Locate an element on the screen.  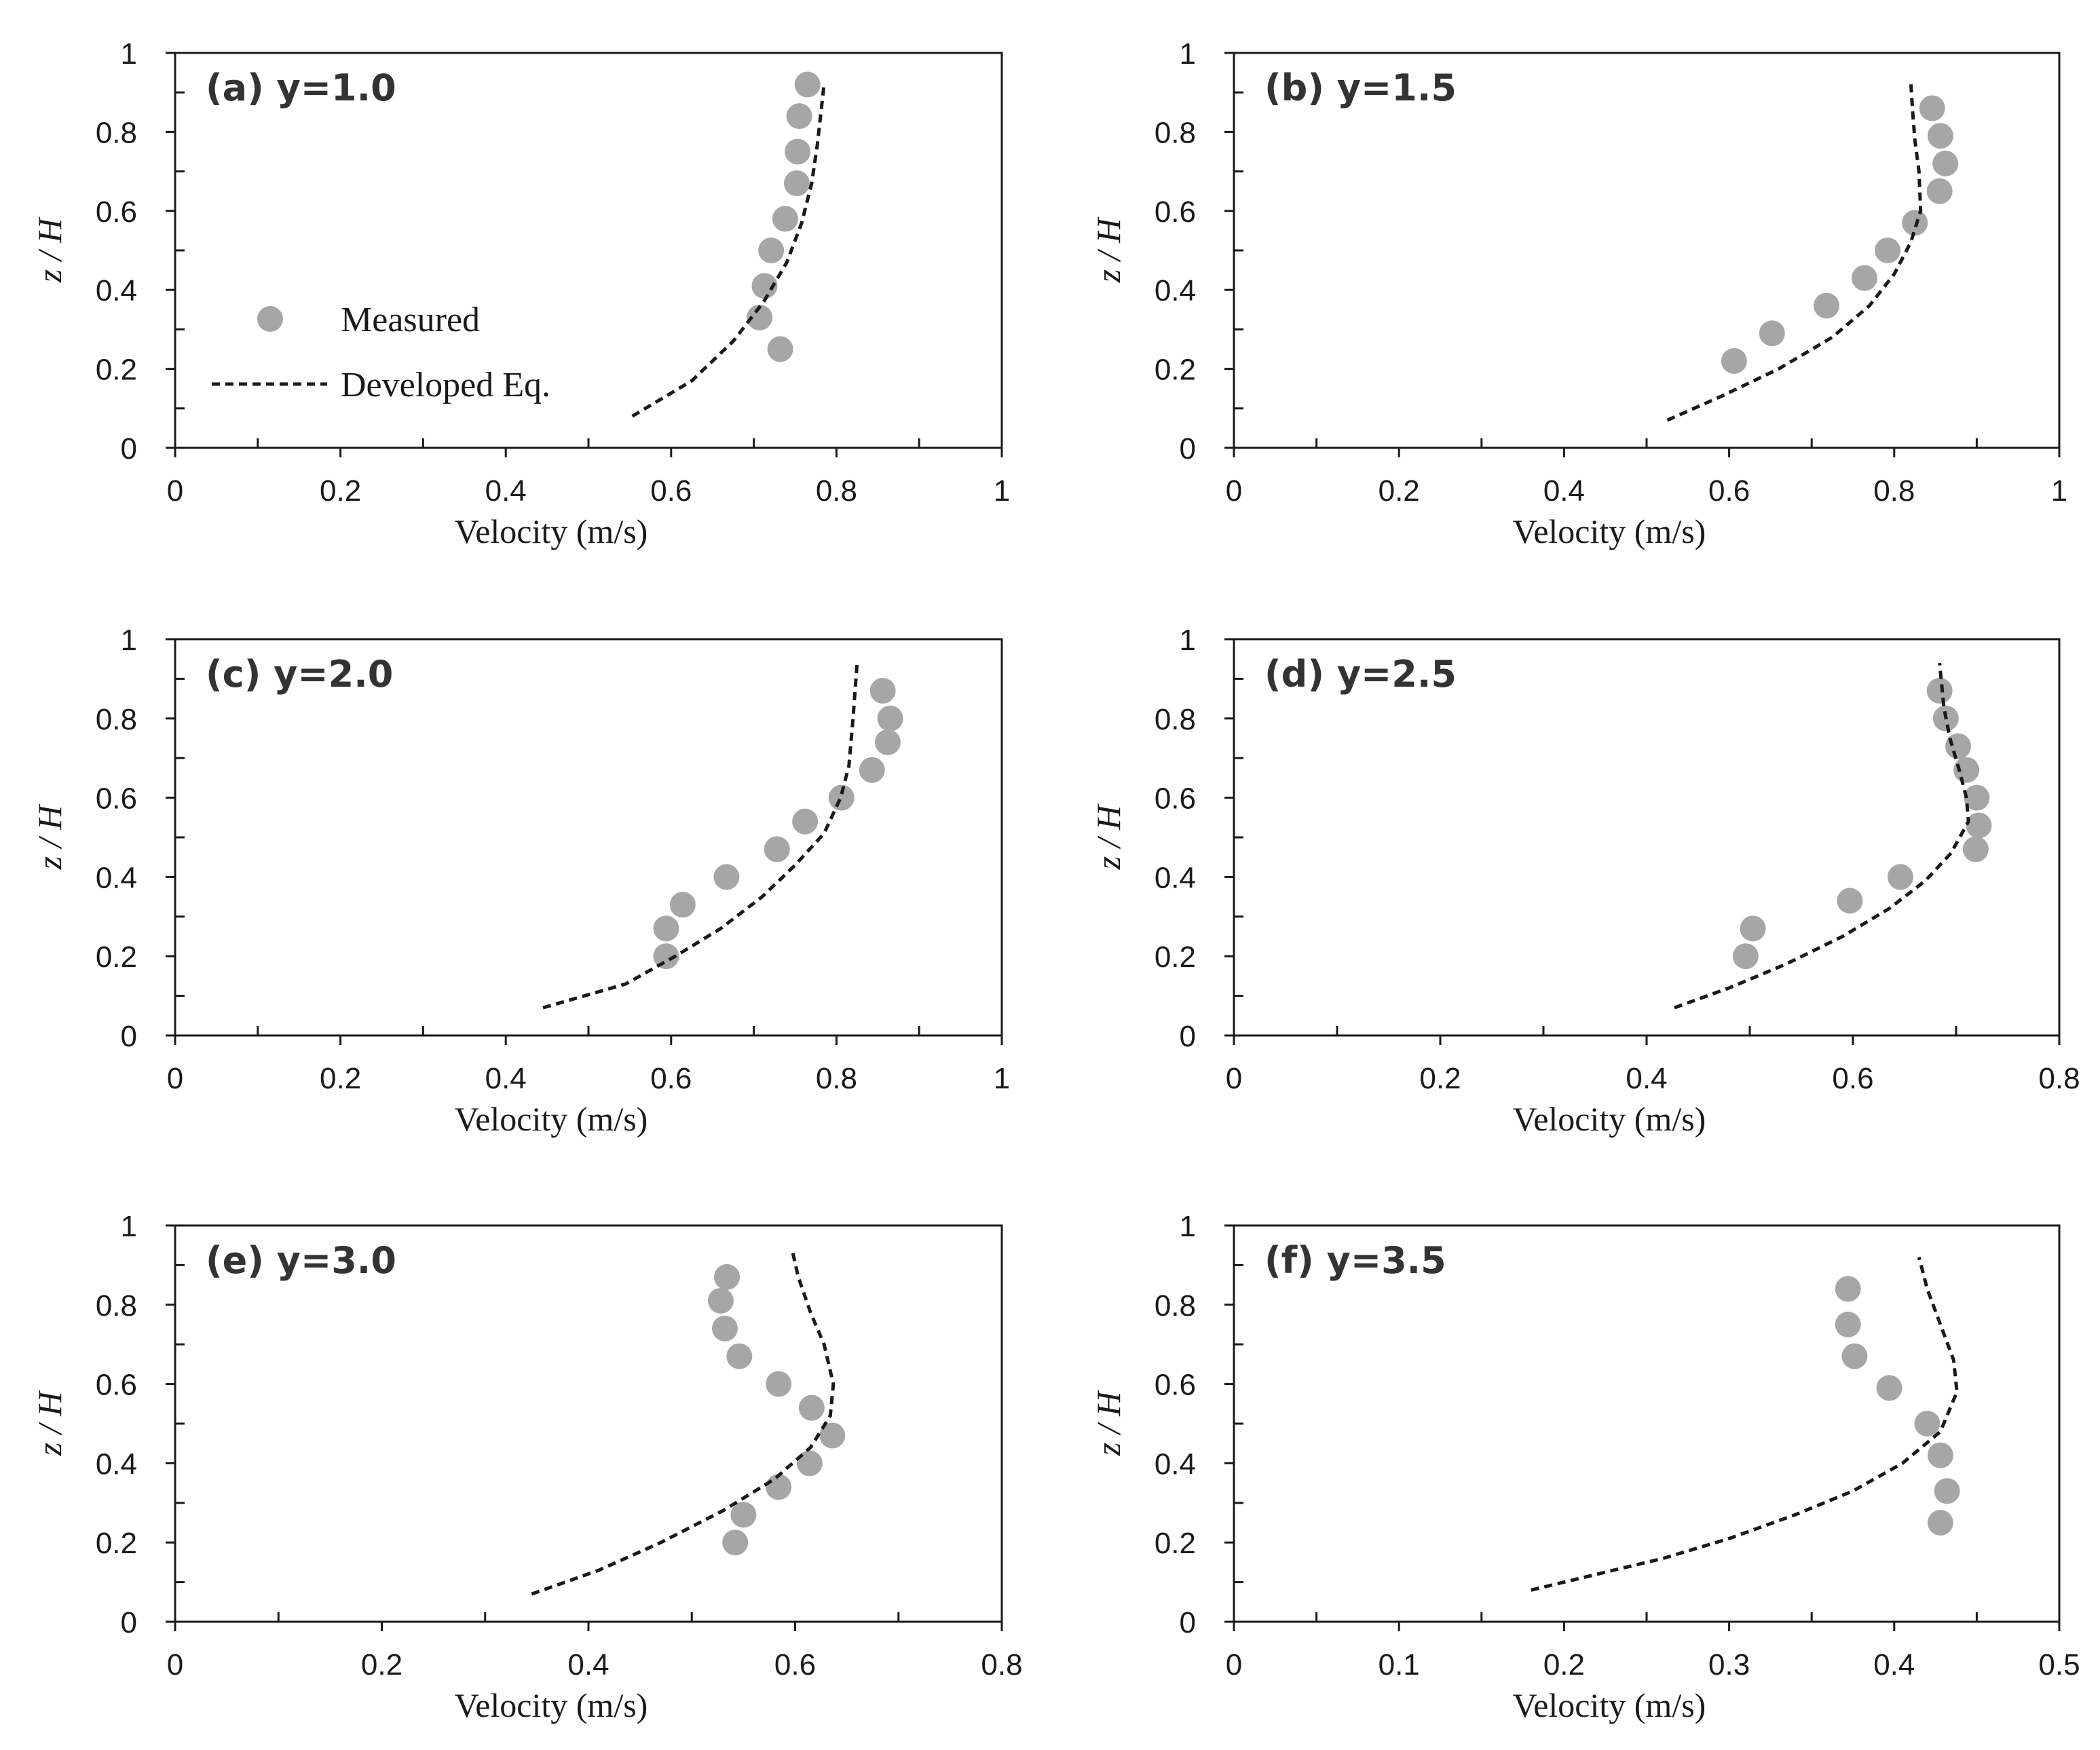
legend-measured-marker is located at coordinates (270, 319).